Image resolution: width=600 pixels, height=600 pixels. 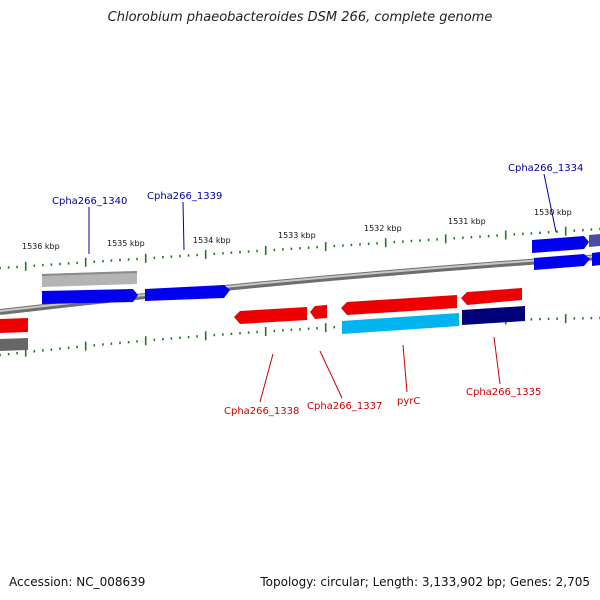 I want to click on gene-arrow-shade, so click(x=89, y=273).